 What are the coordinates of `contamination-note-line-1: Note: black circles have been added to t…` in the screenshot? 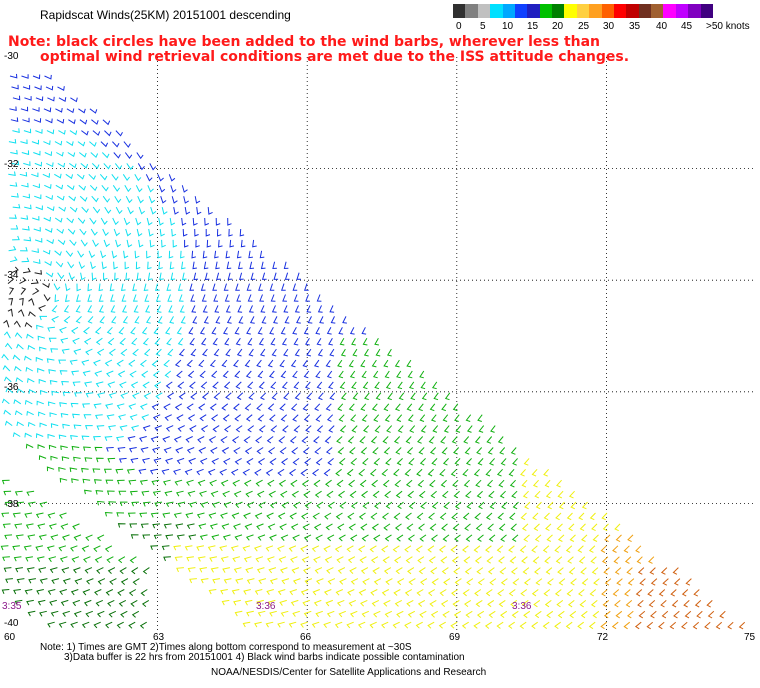 It's located at (304, 42).